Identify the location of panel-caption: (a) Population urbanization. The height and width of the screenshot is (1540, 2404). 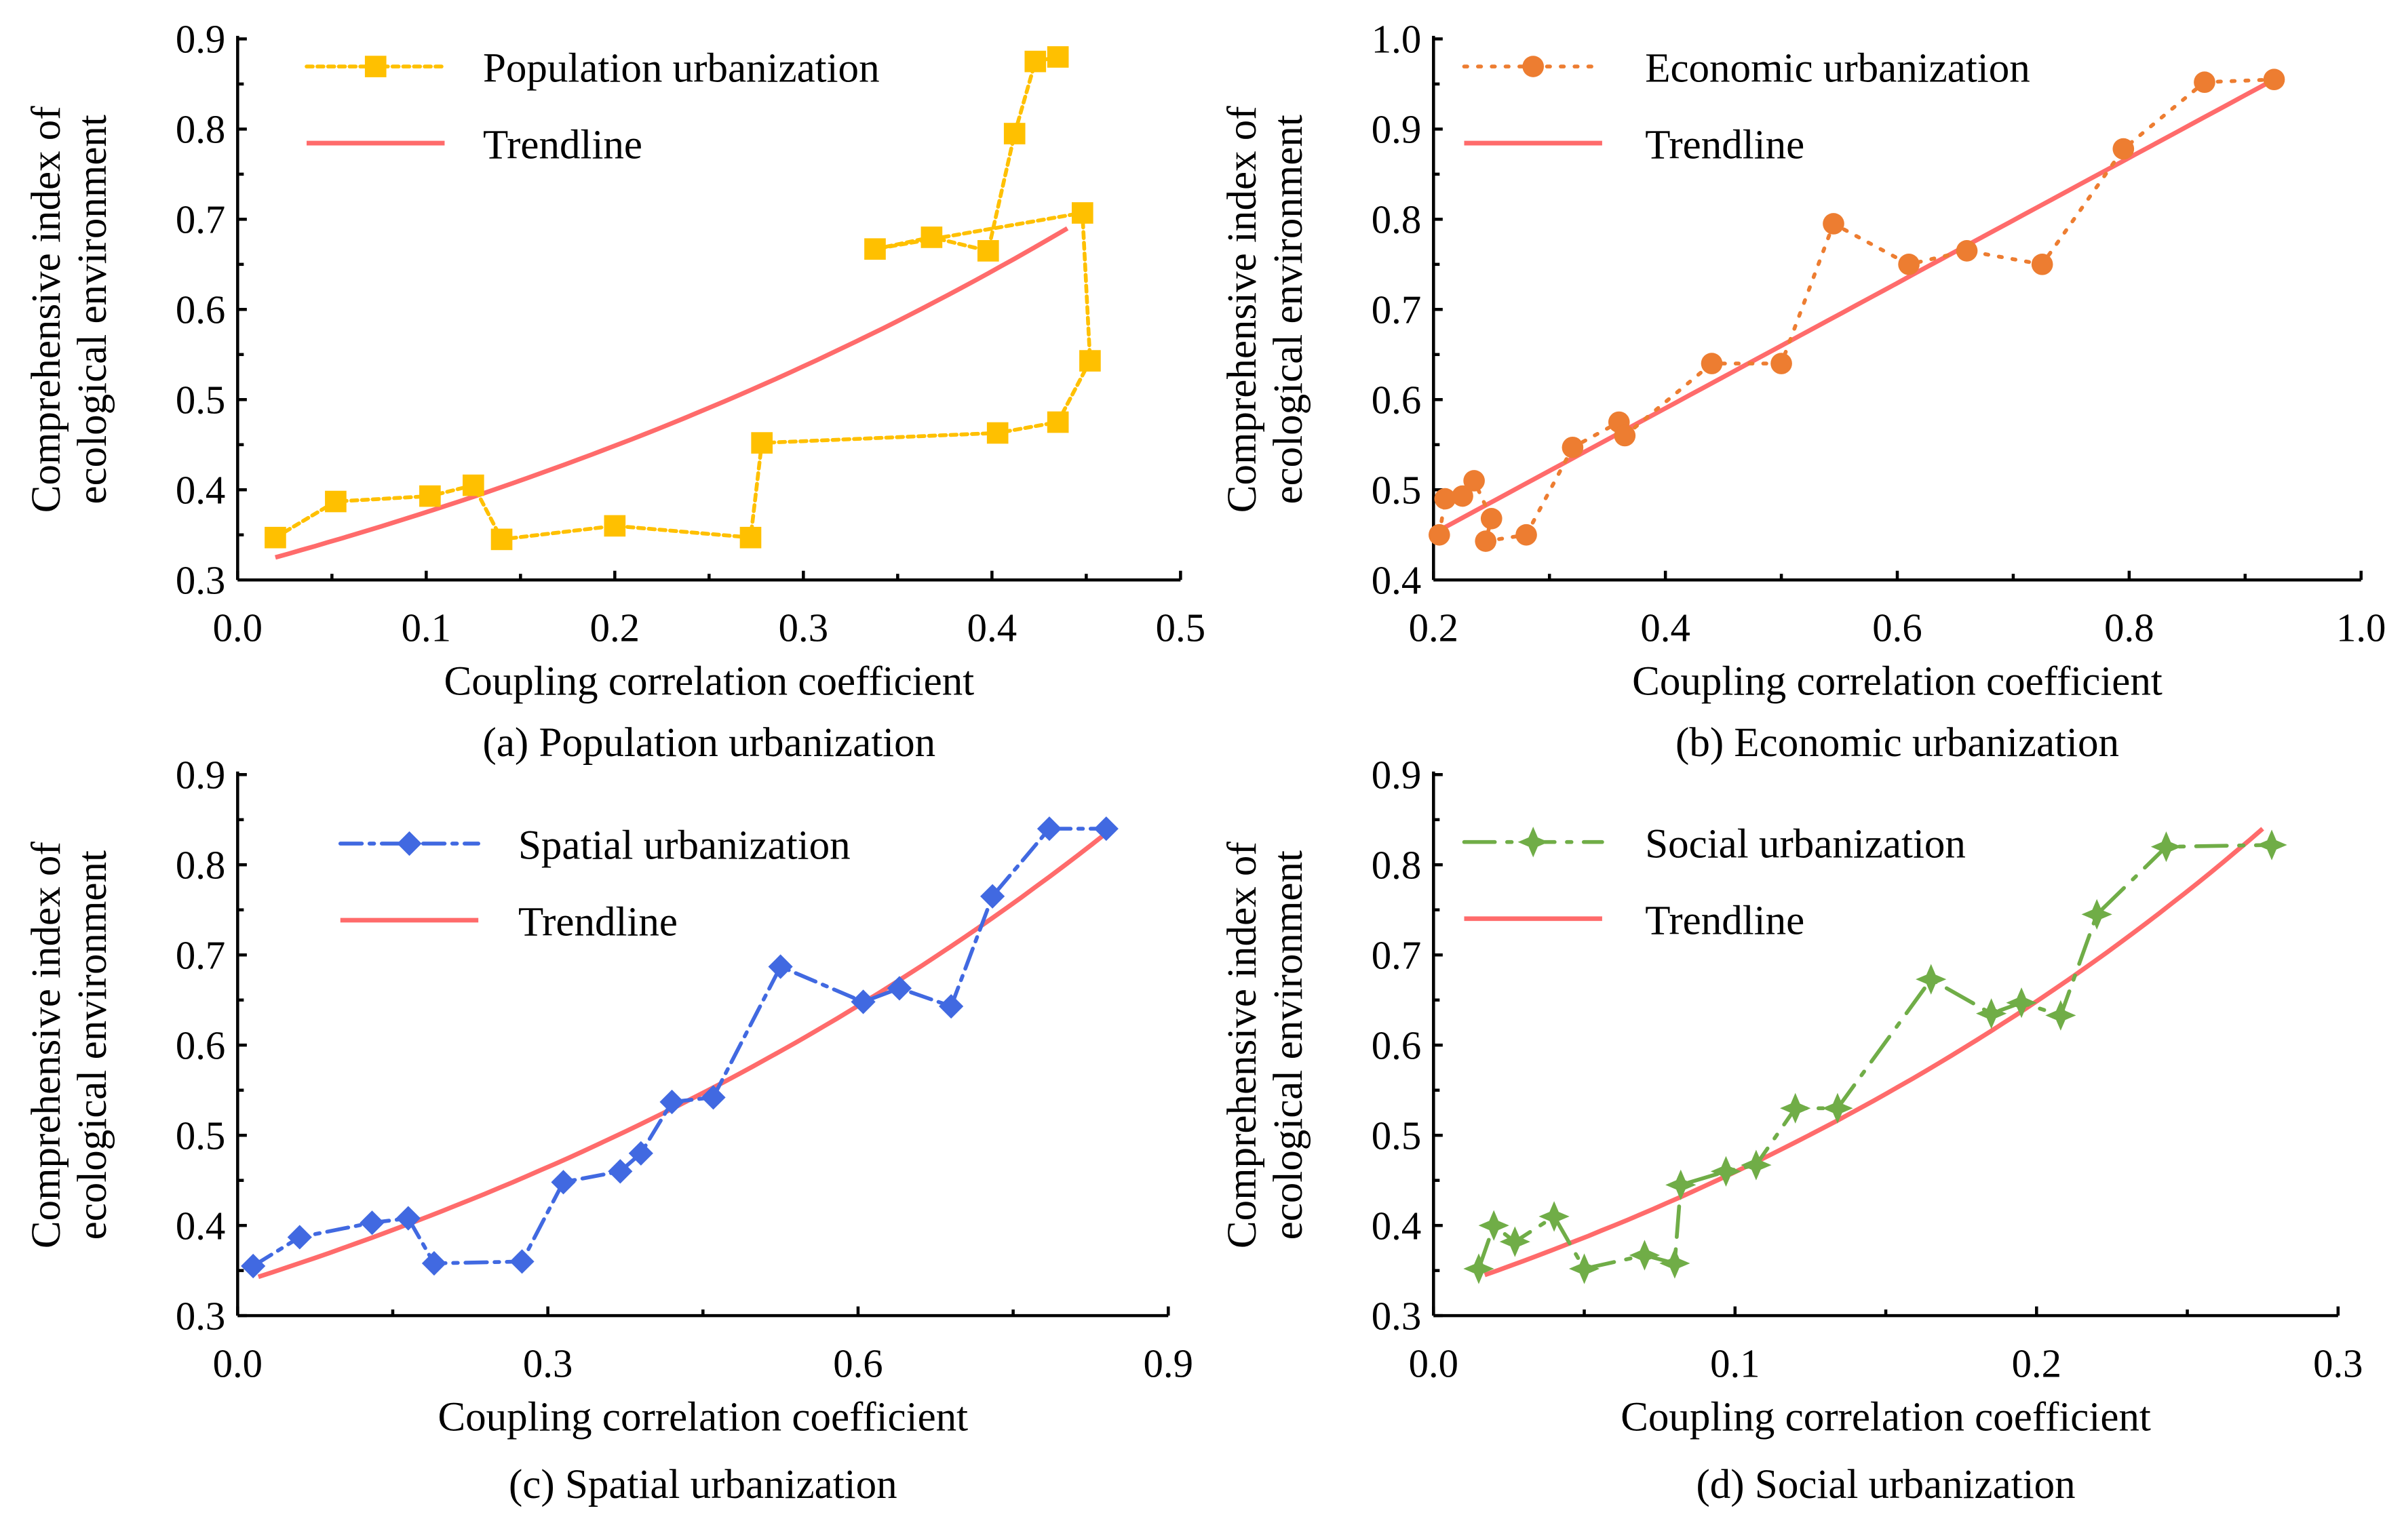
(709, 743).